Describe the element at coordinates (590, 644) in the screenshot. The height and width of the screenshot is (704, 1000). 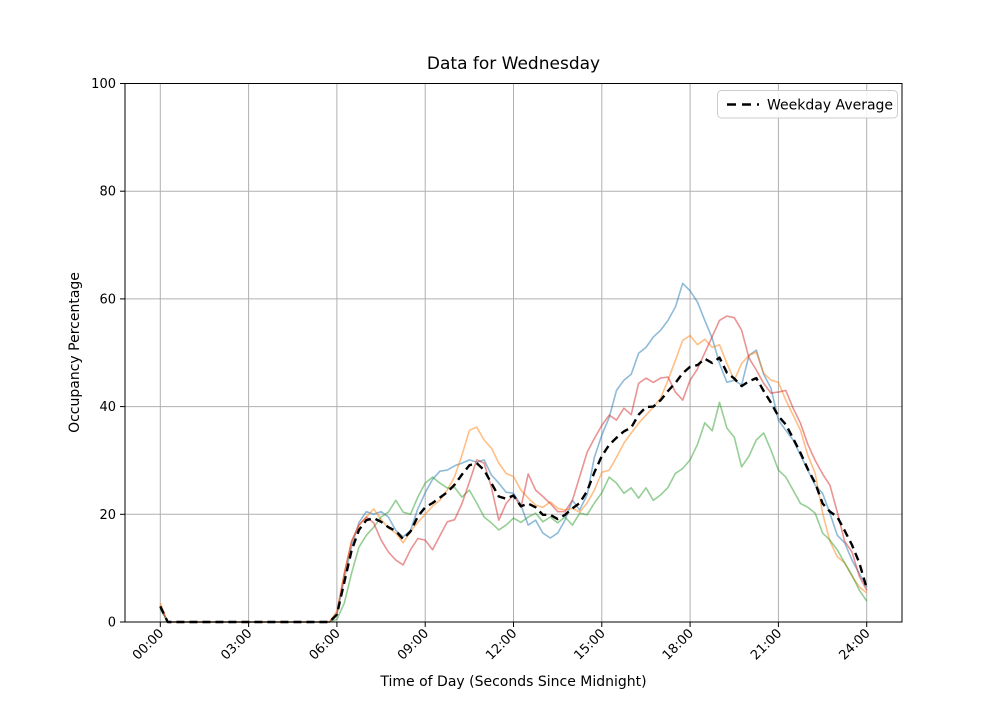
I see `x-tick-label: 15:00` at that location.